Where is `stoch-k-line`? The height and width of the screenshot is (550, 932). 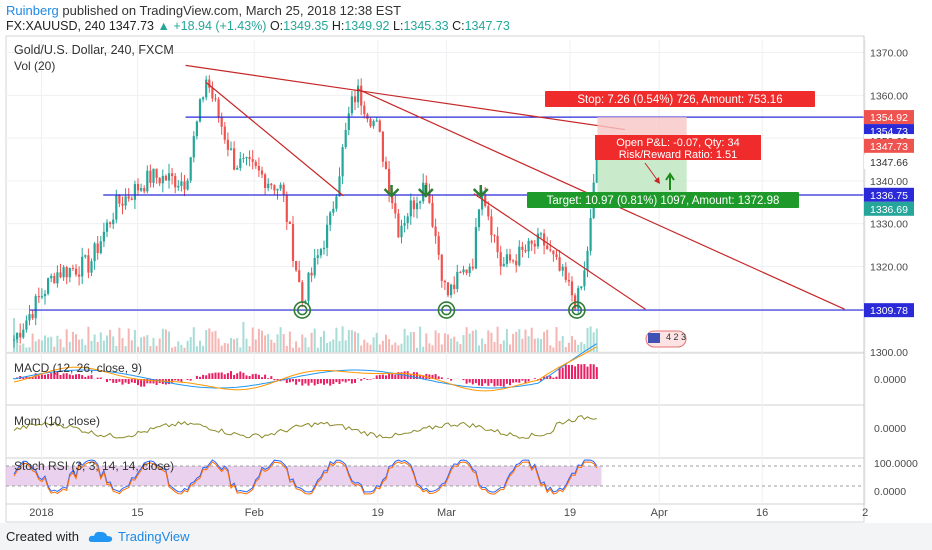 stoch-k-line is located at coordinates (305, 476).